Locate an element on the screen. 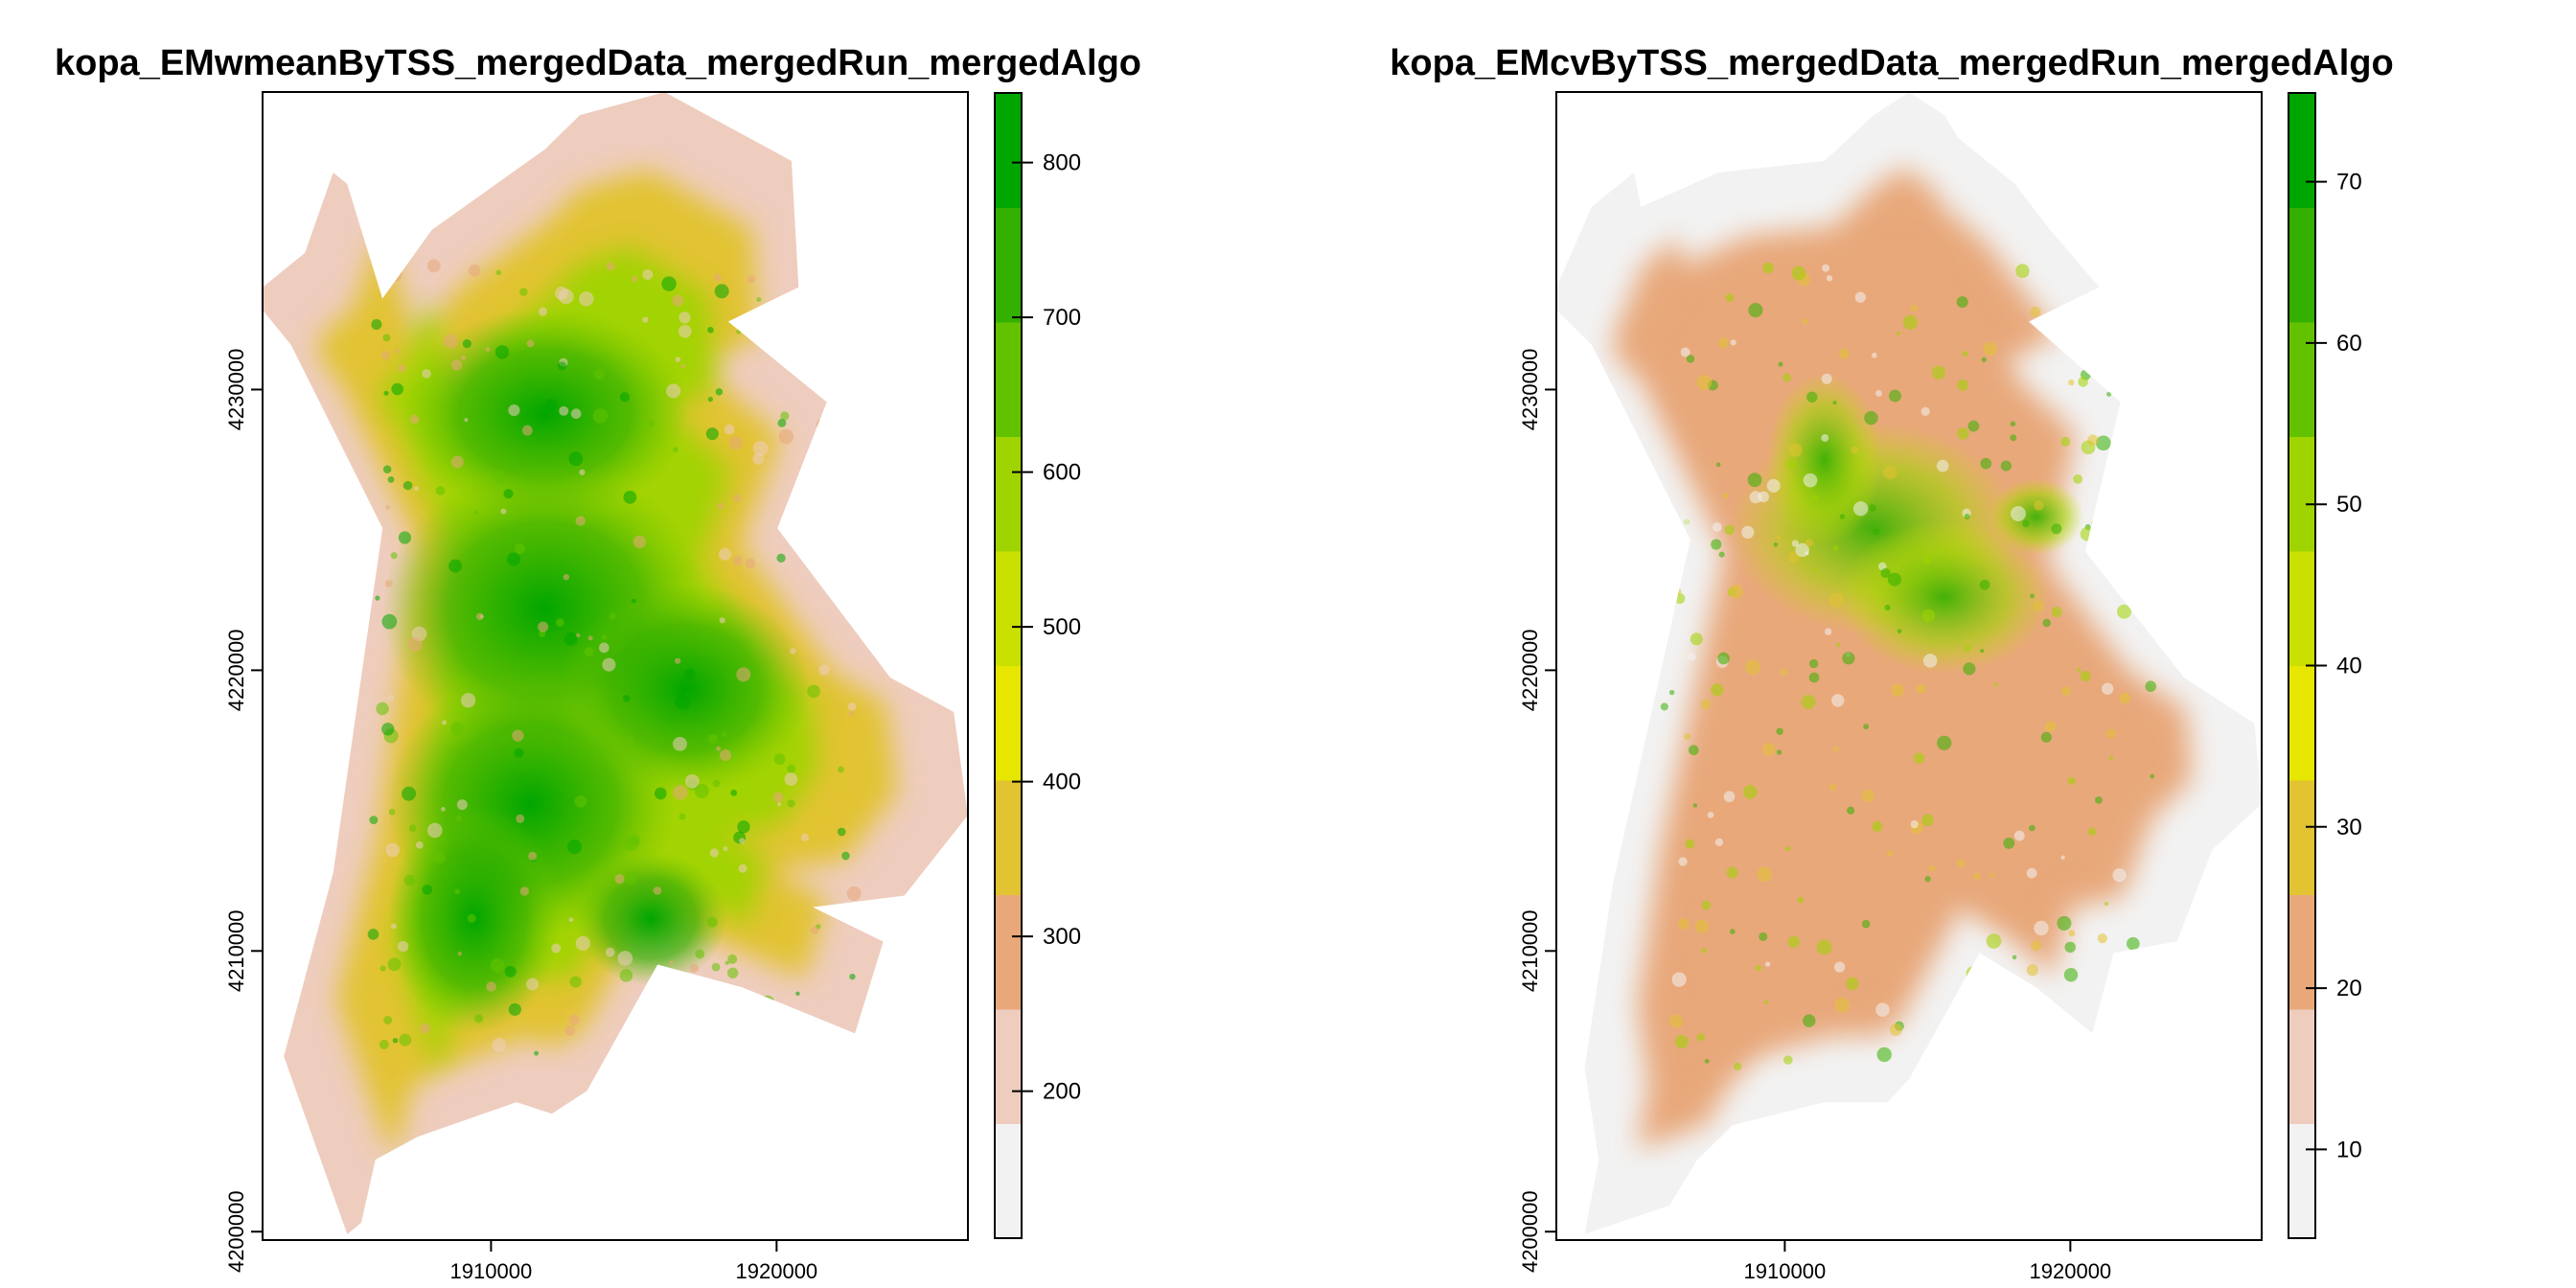 The width and height of the screenshot is (2576, 1288). value-cluster-left is located at coordinates (650, 918).